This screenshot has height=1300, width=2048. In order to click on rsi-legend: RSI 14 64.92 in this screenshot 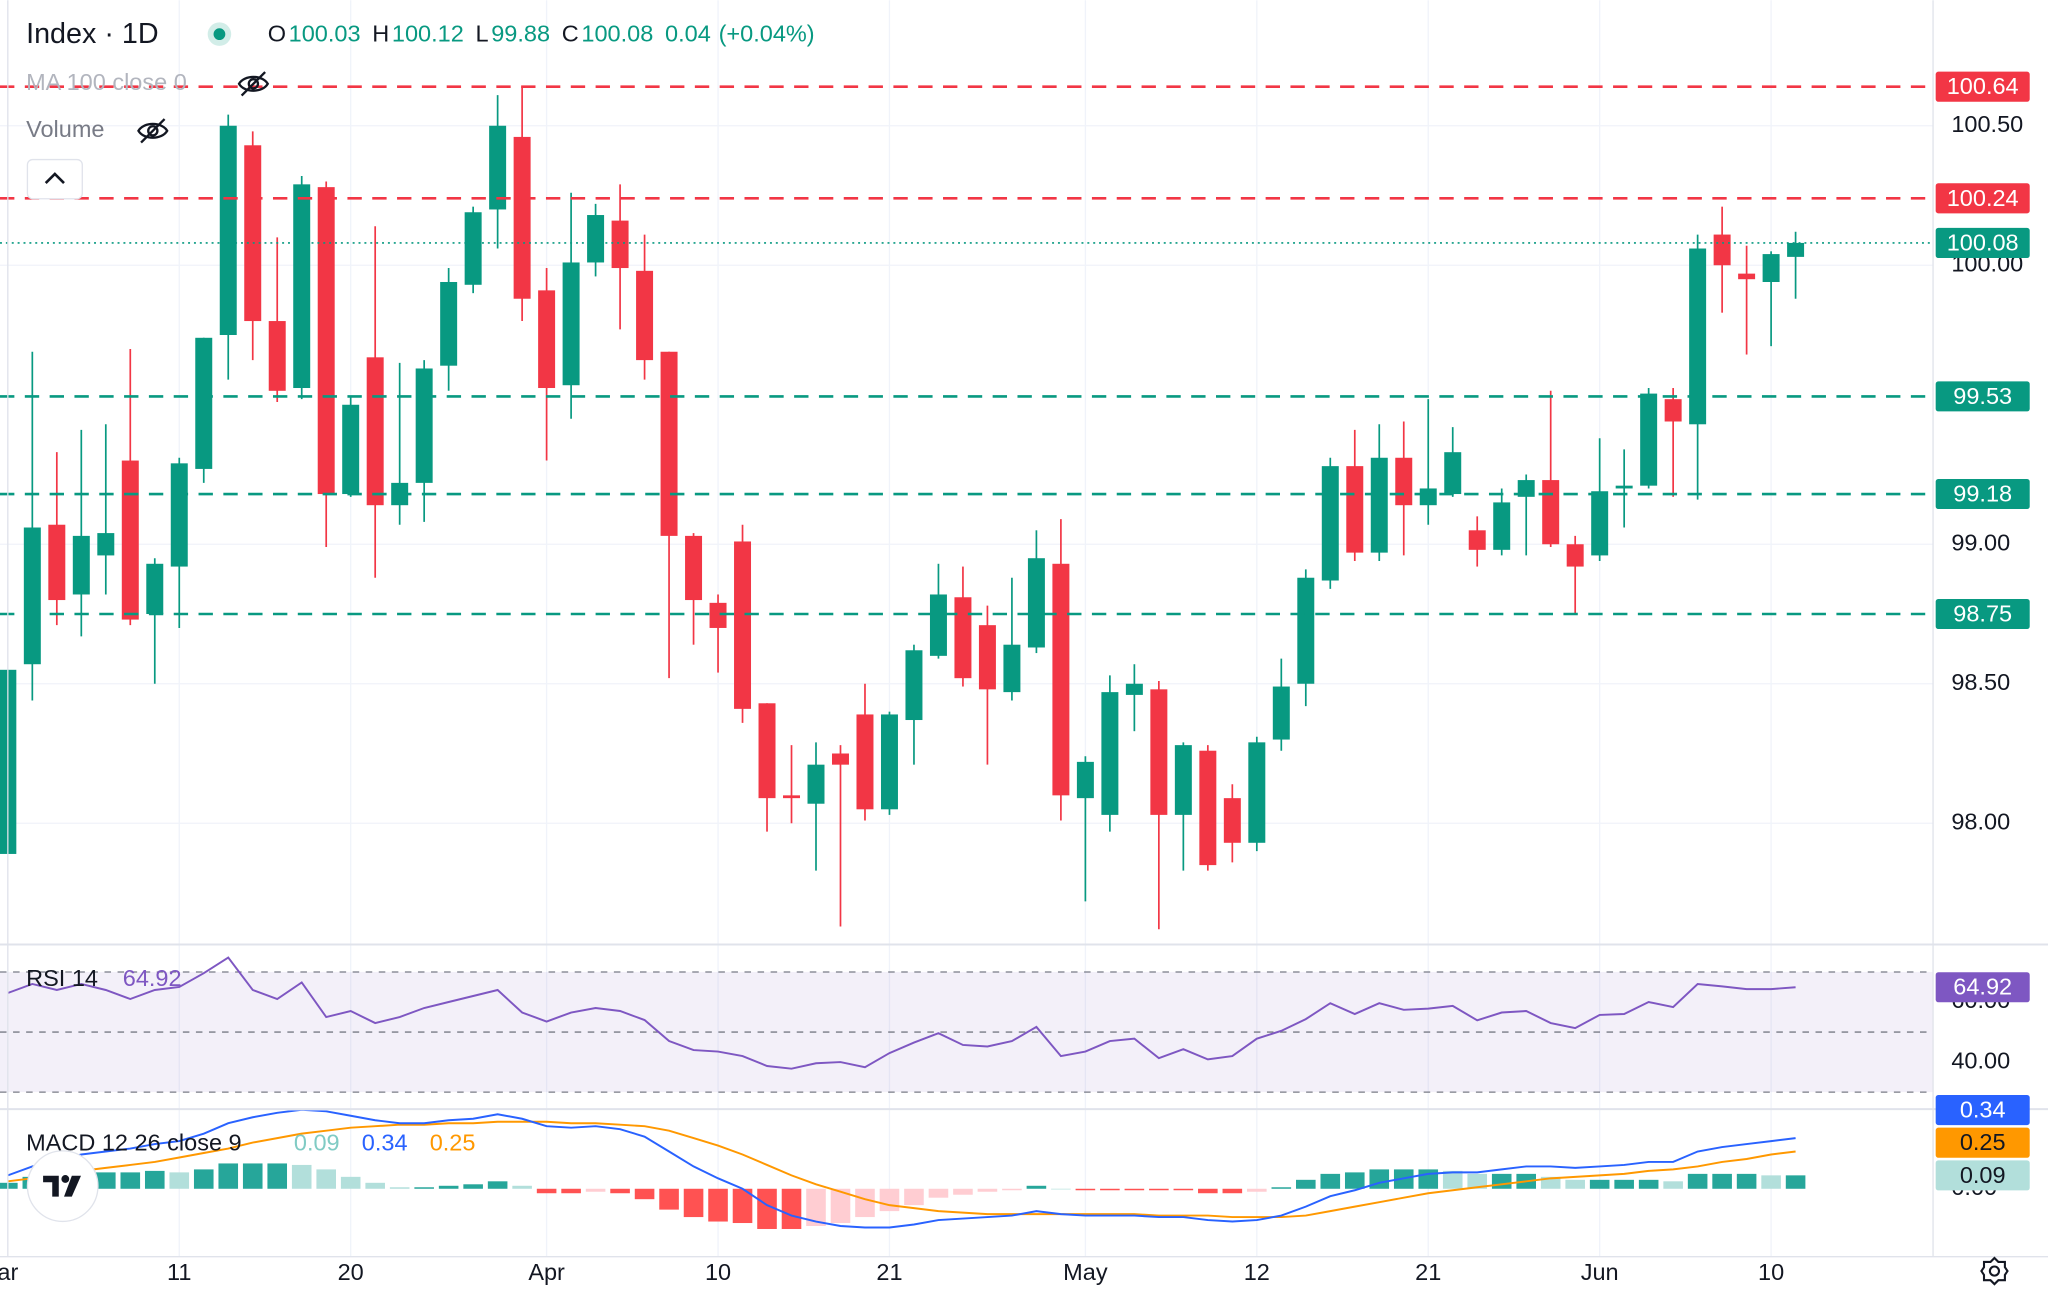, I will do `click(103, 978)`.